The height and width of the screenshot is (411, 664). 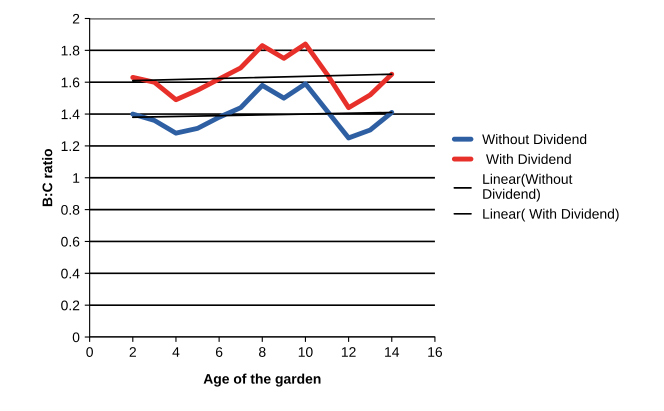 What do you see at coordinates (534, 139) in the screenshot?
I see `legend-label: Without Dividend` at bounding box center [534, 139].